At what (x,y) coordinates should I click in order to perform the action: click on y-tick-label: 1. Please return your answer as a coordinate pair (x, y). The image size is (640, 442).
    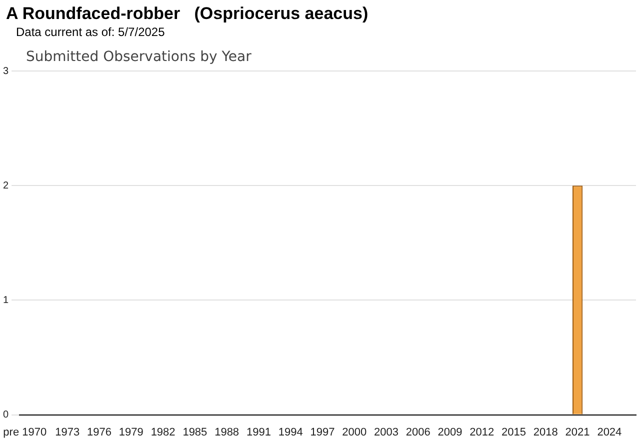
    Looking at the image, I should click on (6, 300).